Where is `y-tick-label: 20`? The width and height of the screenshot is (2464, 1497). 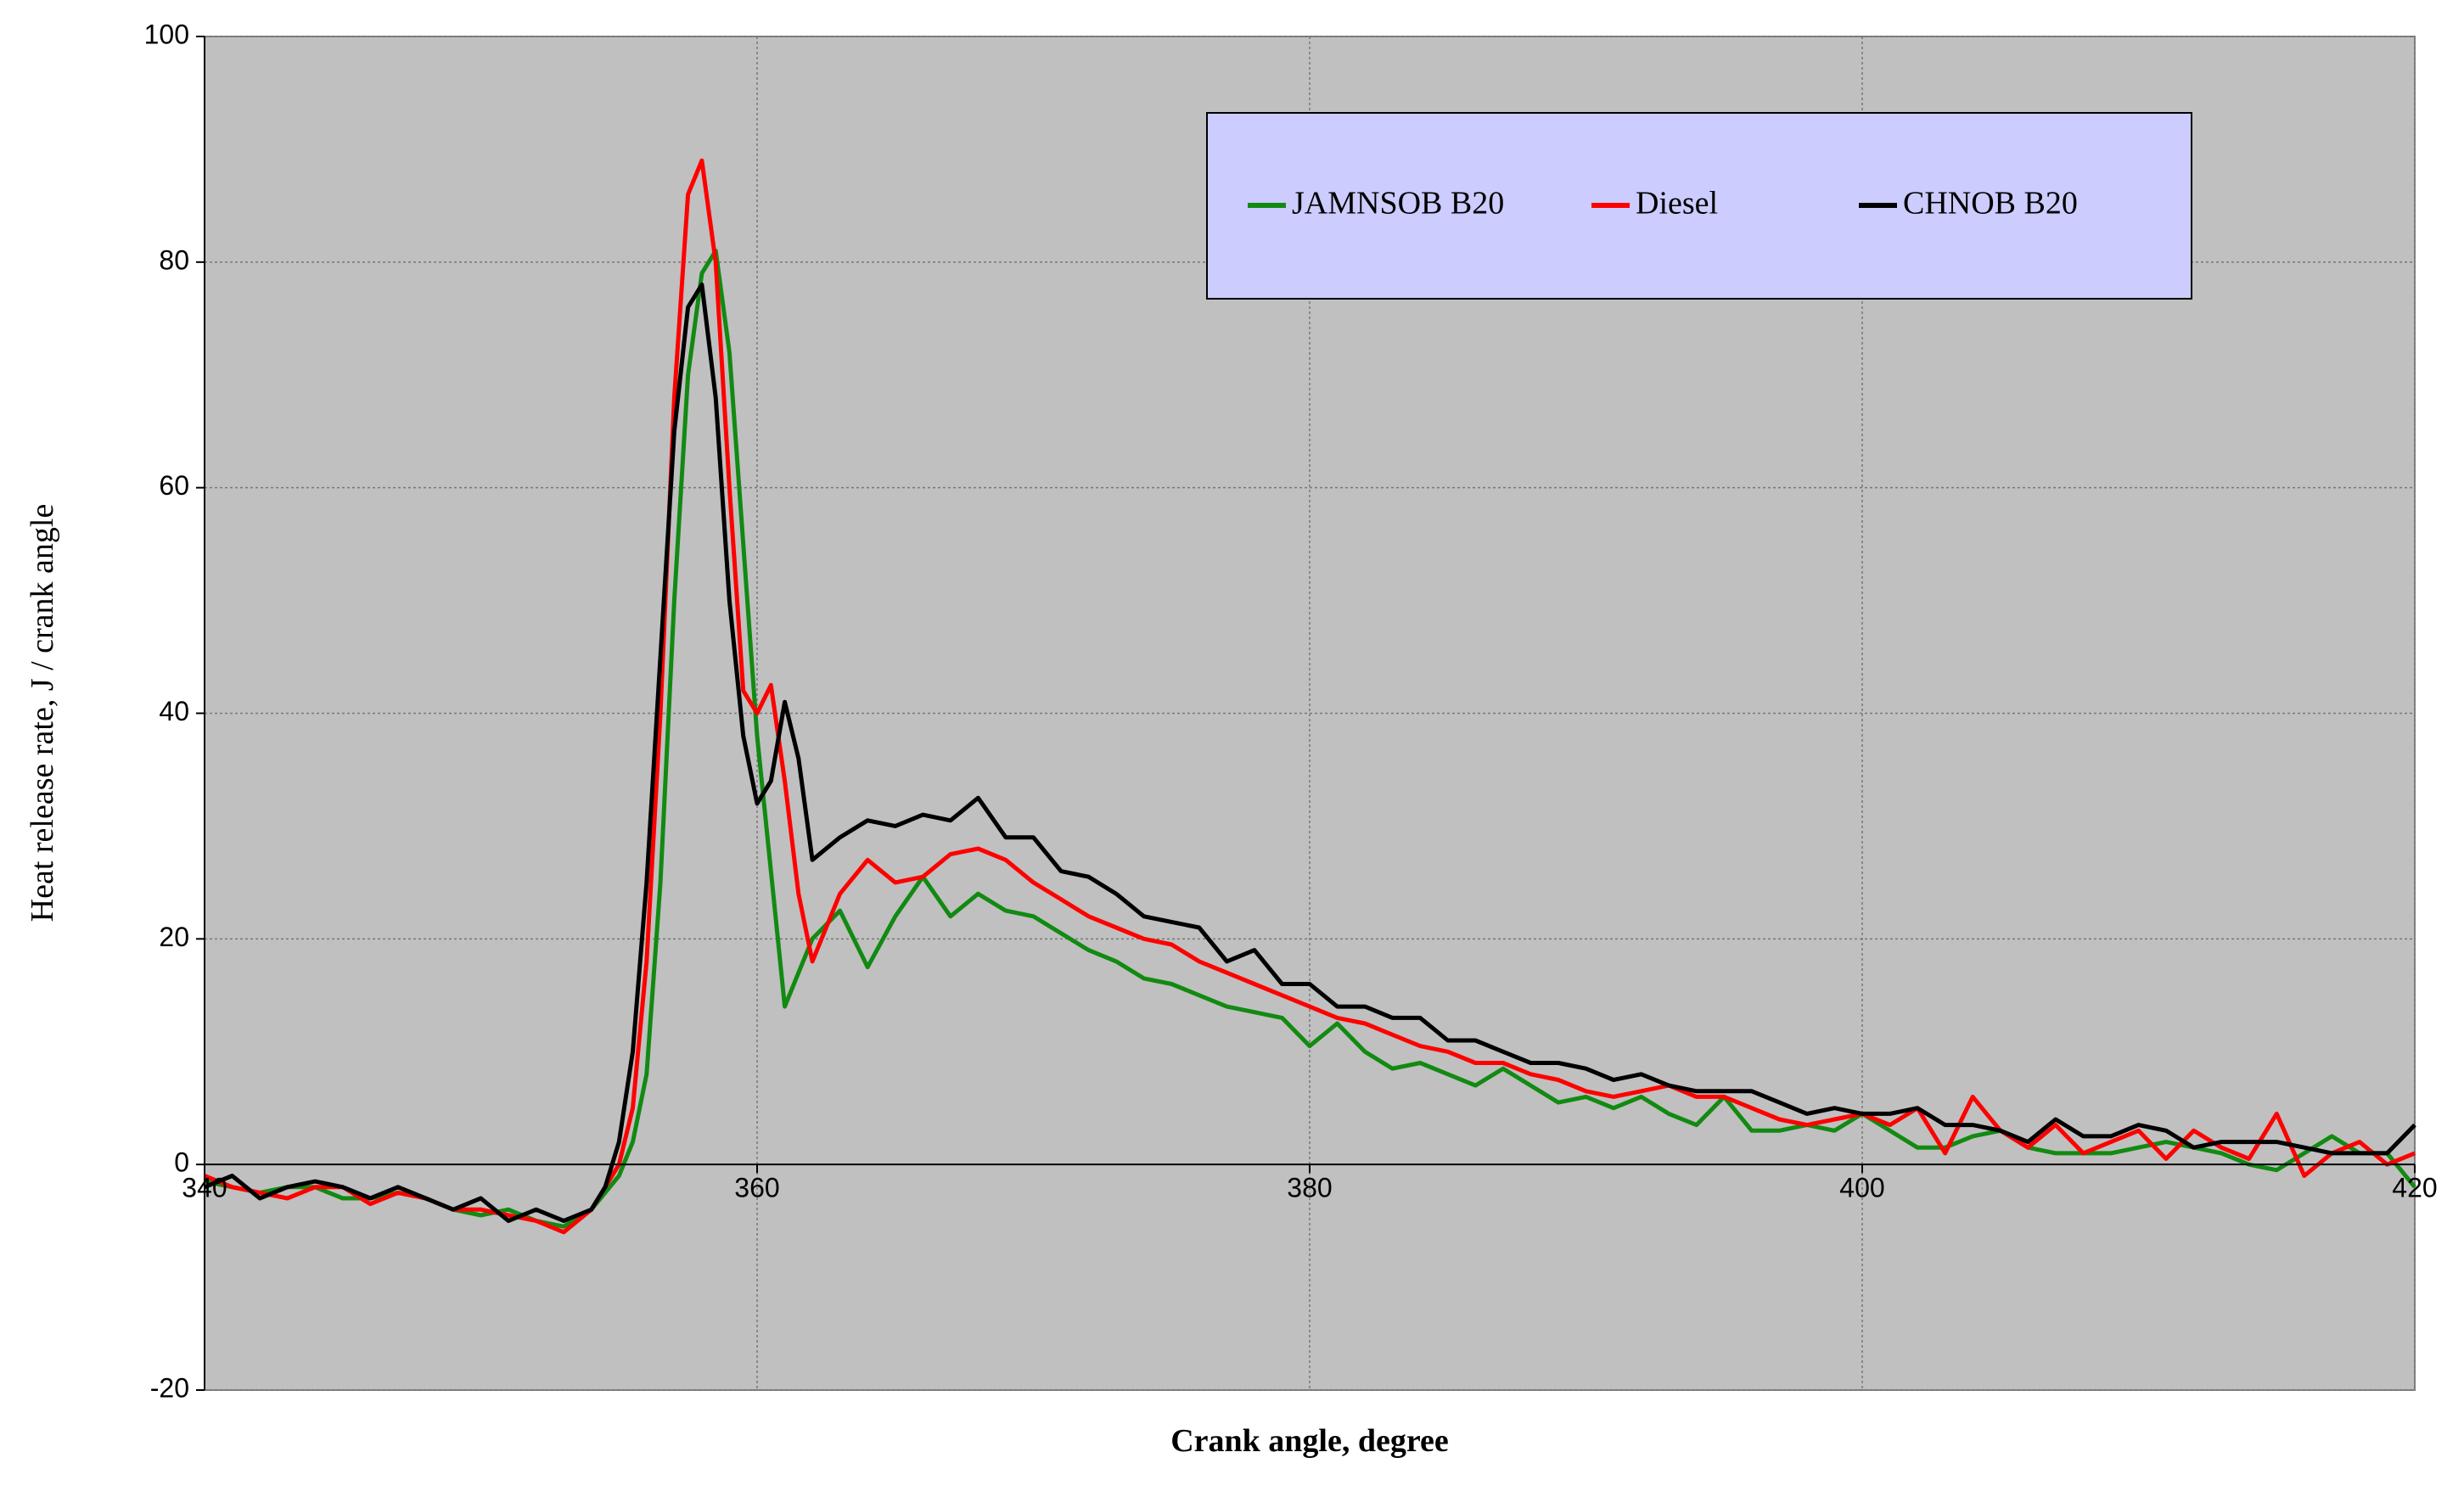 y-tick-label: 20 is located at coordinates (174, 937).